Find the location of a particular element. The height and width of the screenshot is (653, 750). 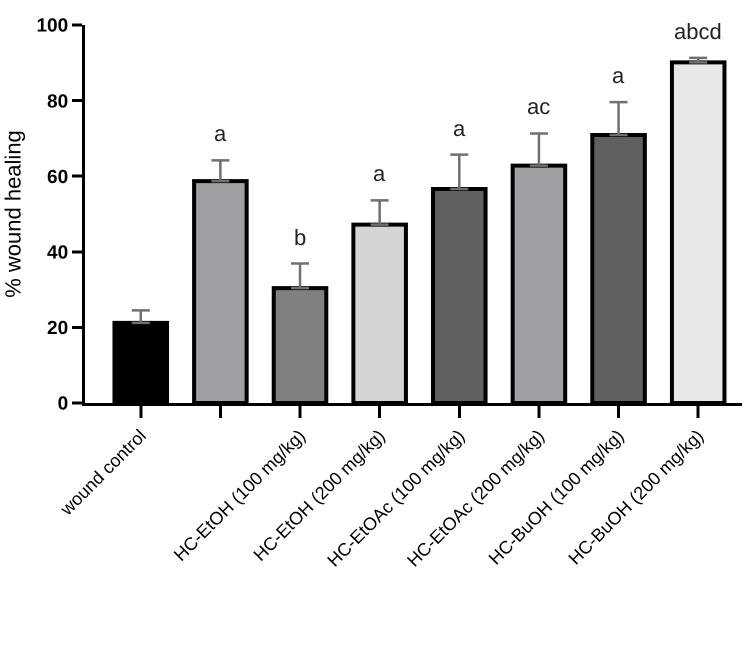

y-tick-label: 80 is located at coordinates (57, 101).